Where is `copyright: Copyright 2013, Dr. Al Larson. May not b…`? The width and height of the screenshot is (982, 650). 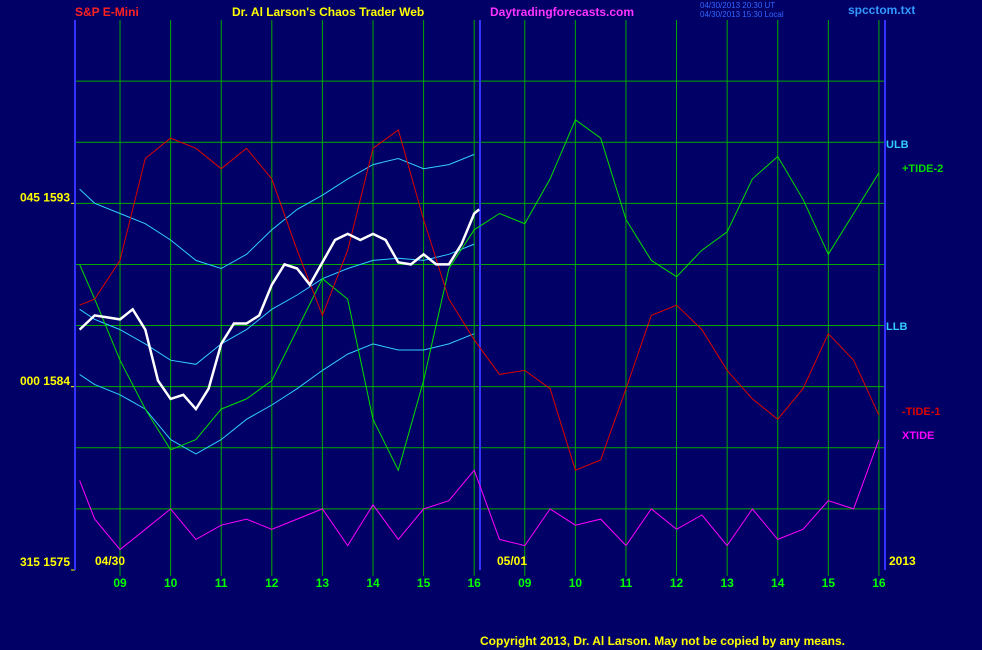
copyright: Copyright 2013, Dr. Al Larson. May not b… is located at coordinates (662, 641).